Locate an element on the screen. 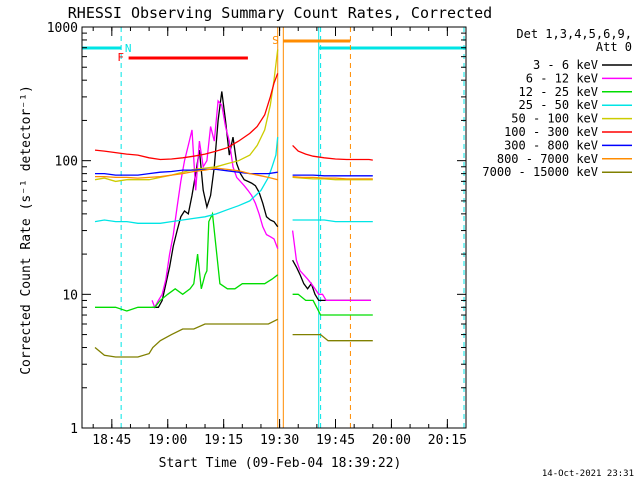 The width and height of the screenshot is (640, 480). legend-label: 50 - 100 keV is located at coordinates (554, 119).